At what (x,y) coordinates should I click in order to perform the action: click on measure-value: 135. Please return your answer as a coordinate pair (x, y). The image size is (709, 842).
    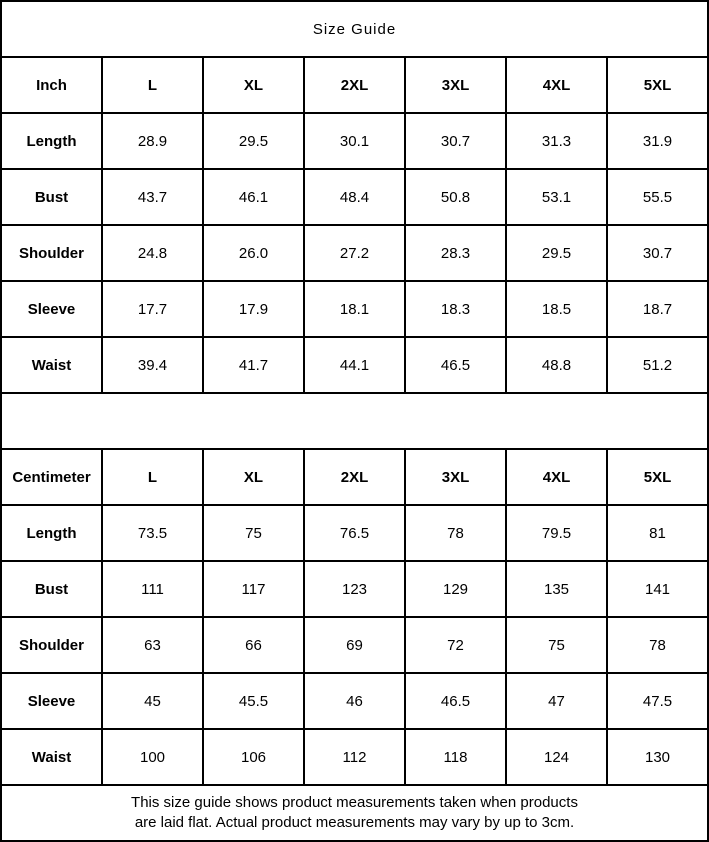
    Looking at the image, I should click on (556, 589).